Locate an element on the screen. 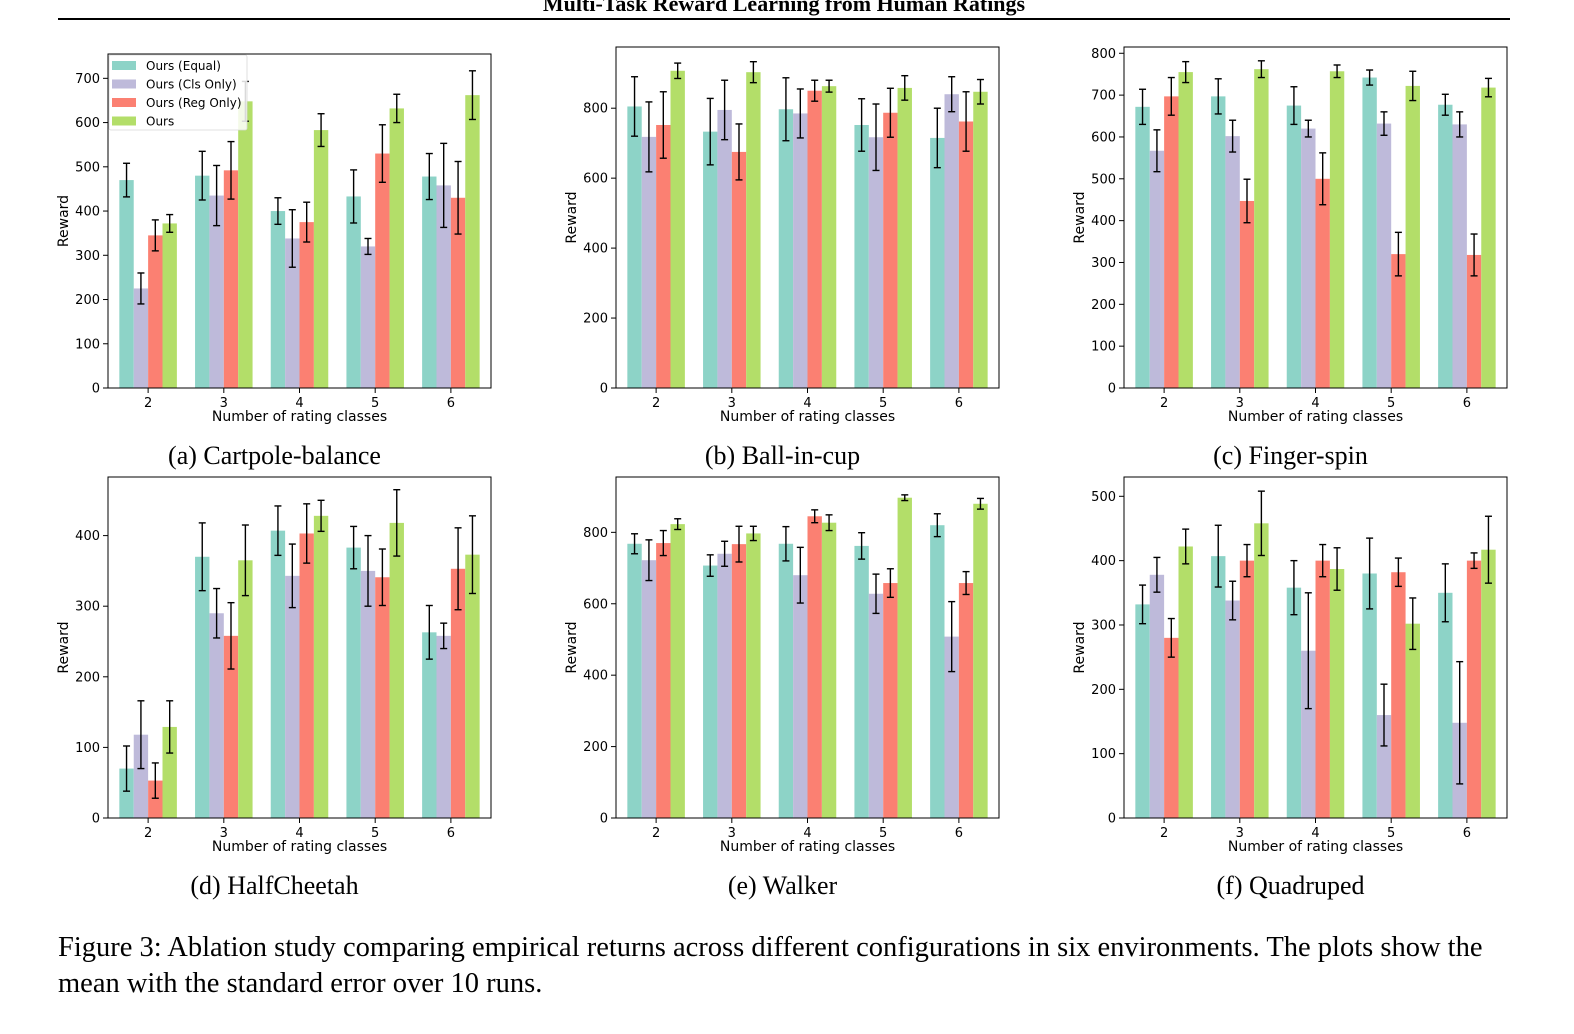  y-tick-label: 500 is located at coordinates (87, 167).